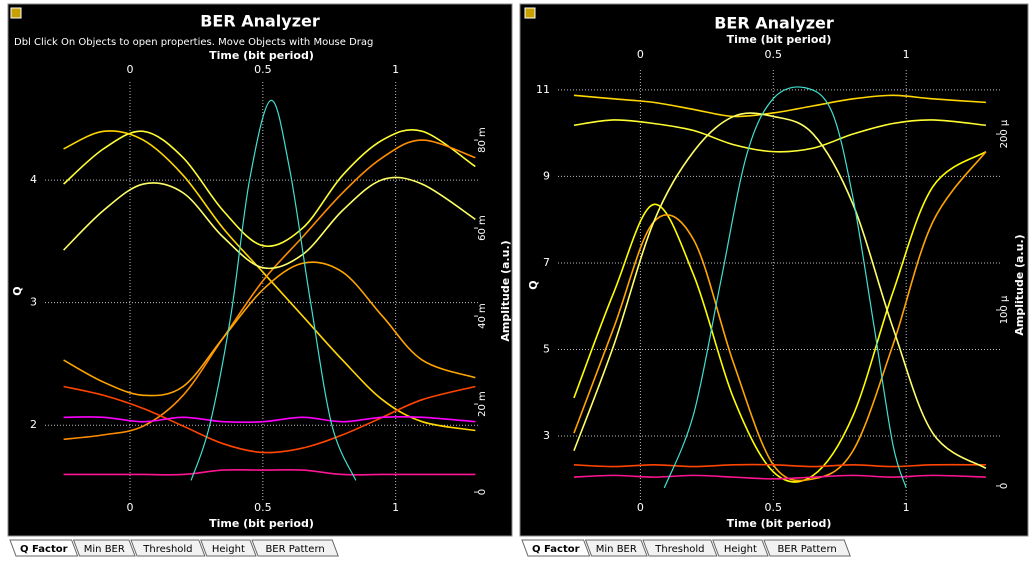 The height and width of the screenshot is (564, 1030). Describe the element at coordinates (1004, 133) in the screenshot. I see `y2-tick-label: 200 µ` at that location.